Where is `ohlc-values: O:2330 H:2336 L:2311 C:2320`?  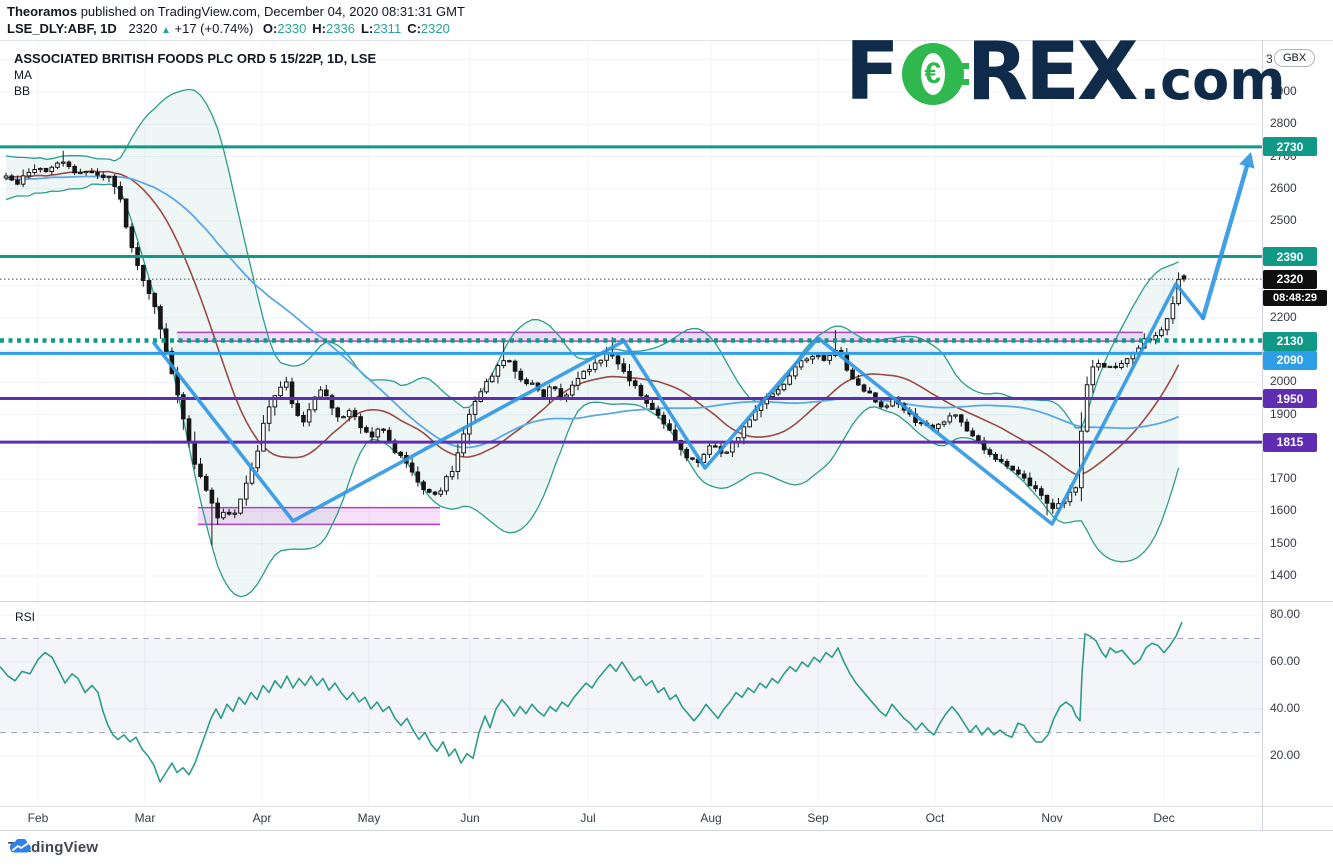
ohlc-values: O:2330 H:2336 L:2311 C:2320 is located at coordinates (353, 28).